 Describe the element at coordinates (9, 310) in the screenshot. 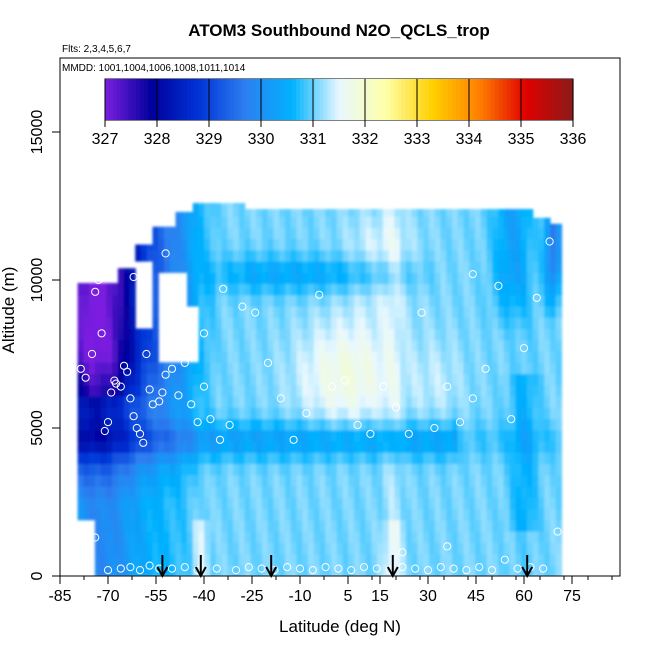

I see `y-axis-label: Altitude (m)` at that location.